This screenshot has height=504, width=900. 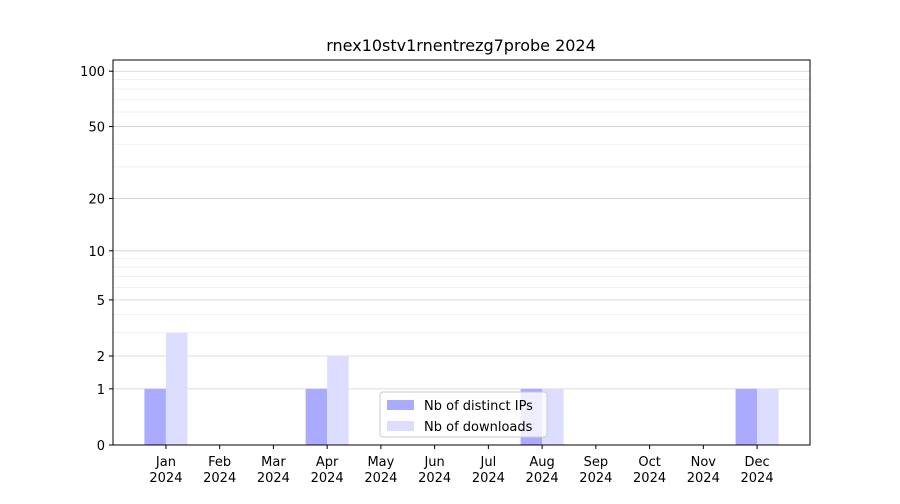 I want to click on chart-title: rnex10stv1rnentrezg7probe 2024, so click(x=461, y=45).